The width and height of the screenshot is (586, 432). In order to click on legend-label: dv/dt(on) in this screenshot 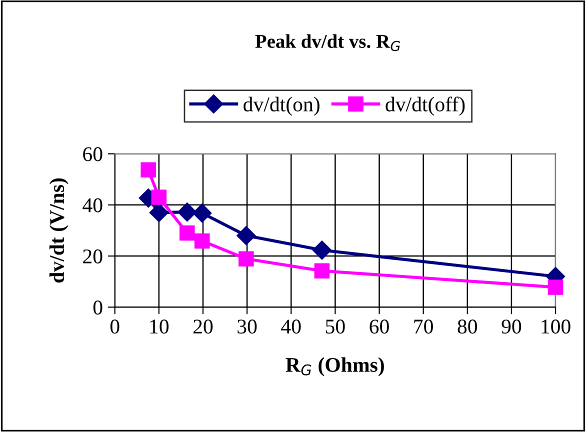, I will do `click(282, 106)`.